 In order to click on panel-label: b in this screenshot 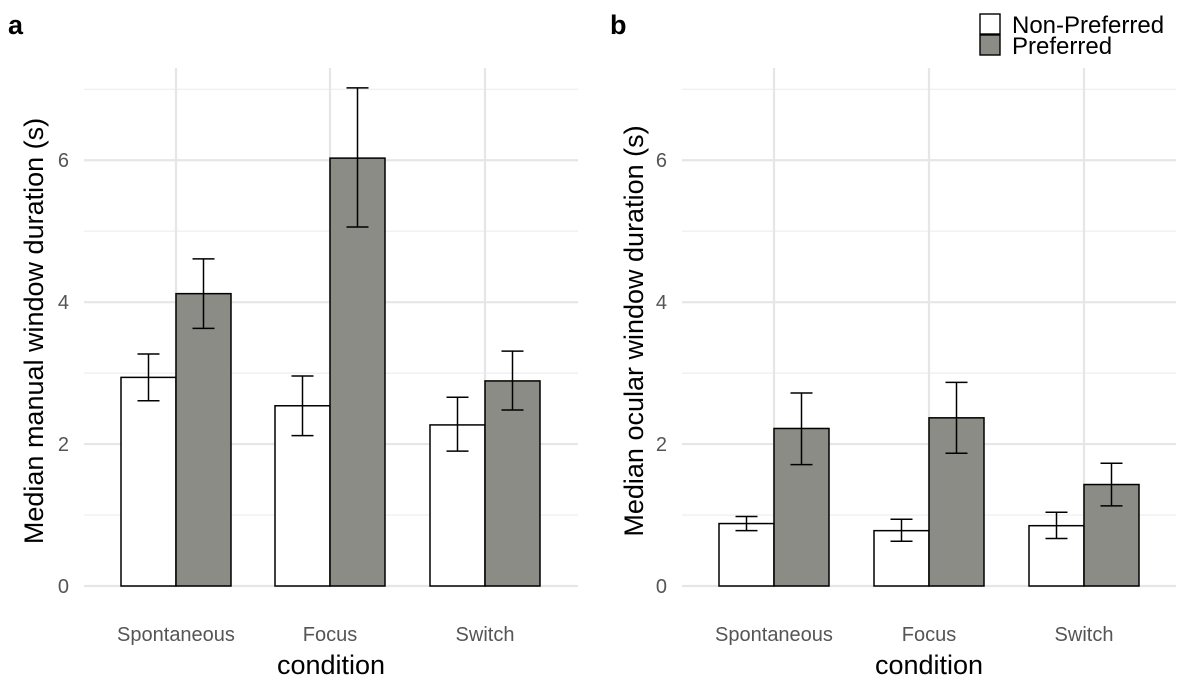, I will do `click(618, 25)`.